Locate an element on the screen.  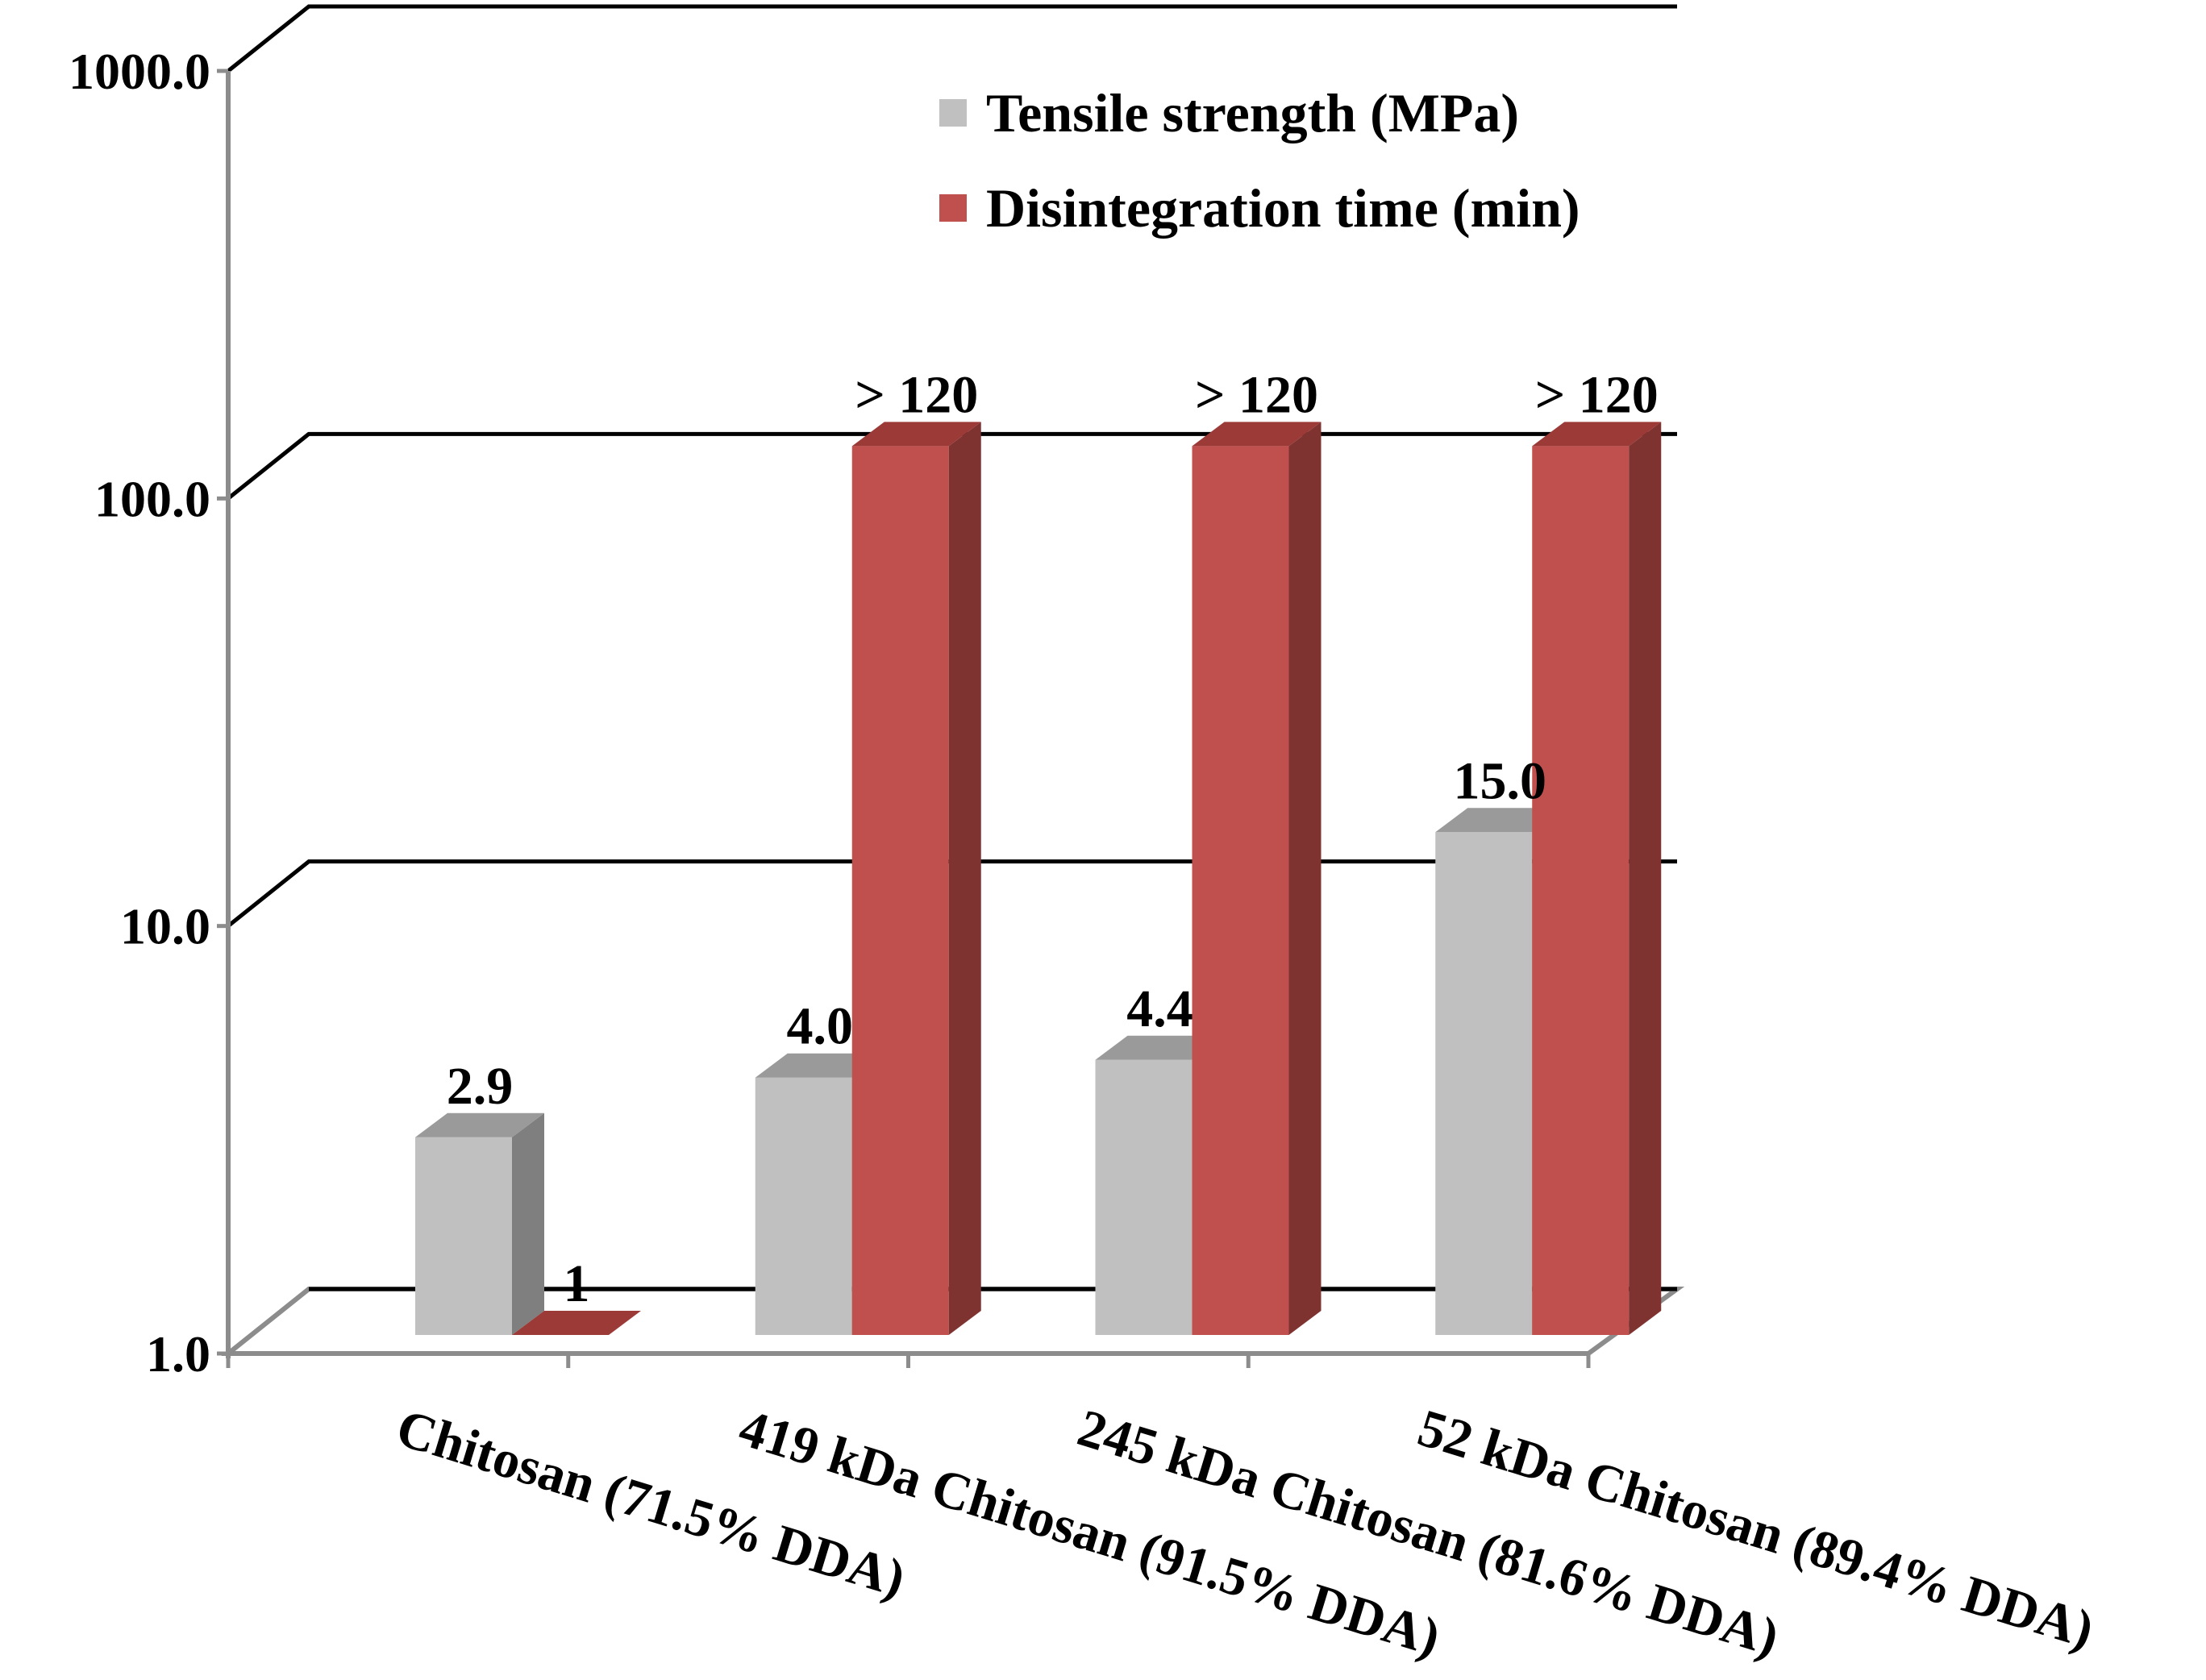
y-tick-label: 1000.0 is located at coordinates (139, 71).